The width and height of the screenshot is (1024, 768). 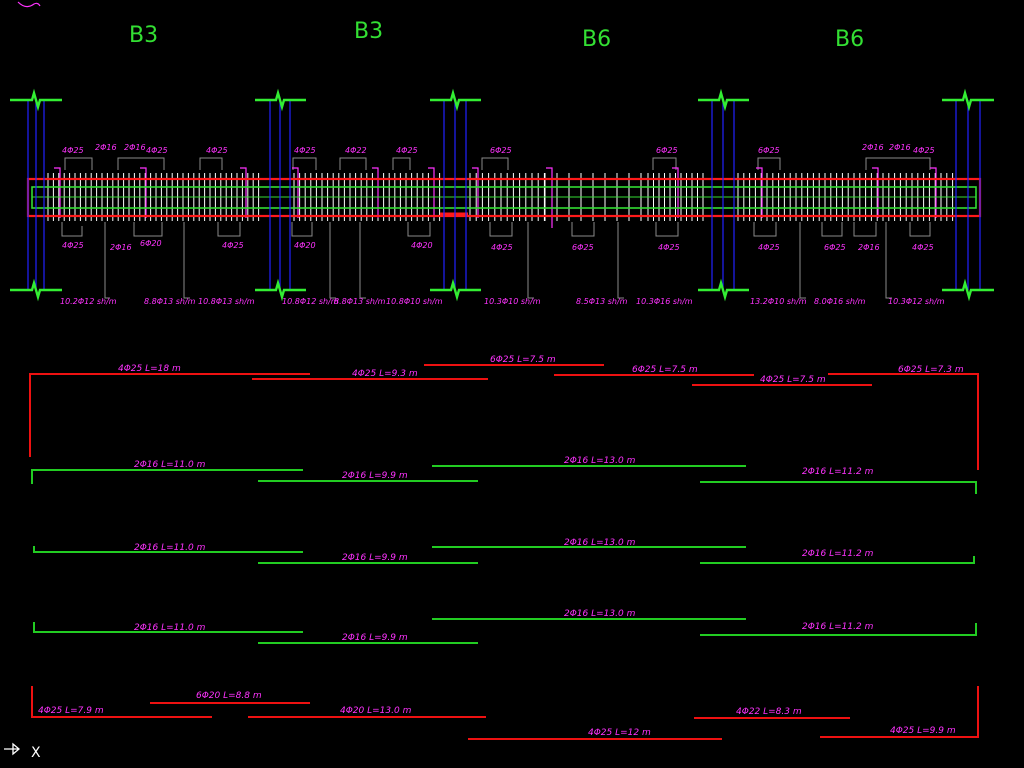 What do you see at coordinates (840, 301) in the screenshot?
I see `stirrup-label: 8.0Φ16 sh/m` at bounding box center [840, 301].